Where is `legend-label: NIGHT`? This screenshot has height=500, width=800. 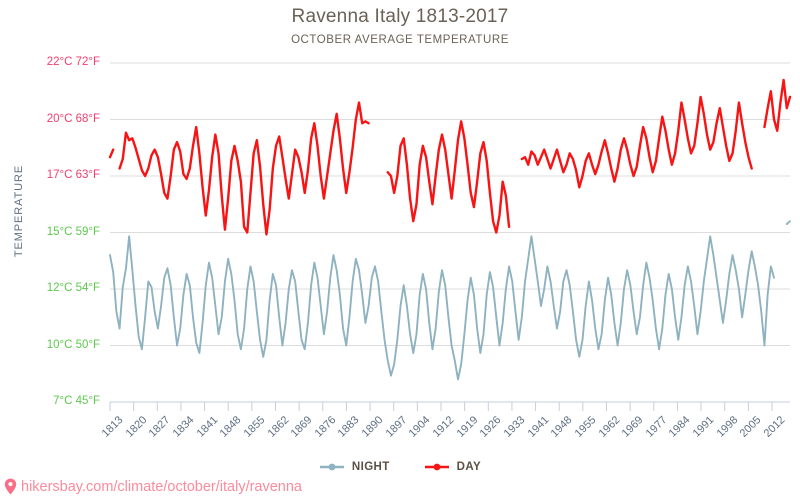
legend-label: NIGHT is located at coordinates (370, 467).